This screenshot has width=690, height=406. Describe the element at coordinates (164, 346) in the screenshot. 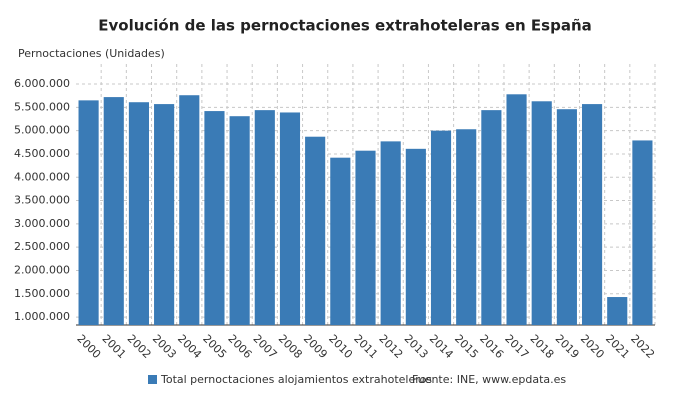

I see `x-tick-label: 2003` at that location.